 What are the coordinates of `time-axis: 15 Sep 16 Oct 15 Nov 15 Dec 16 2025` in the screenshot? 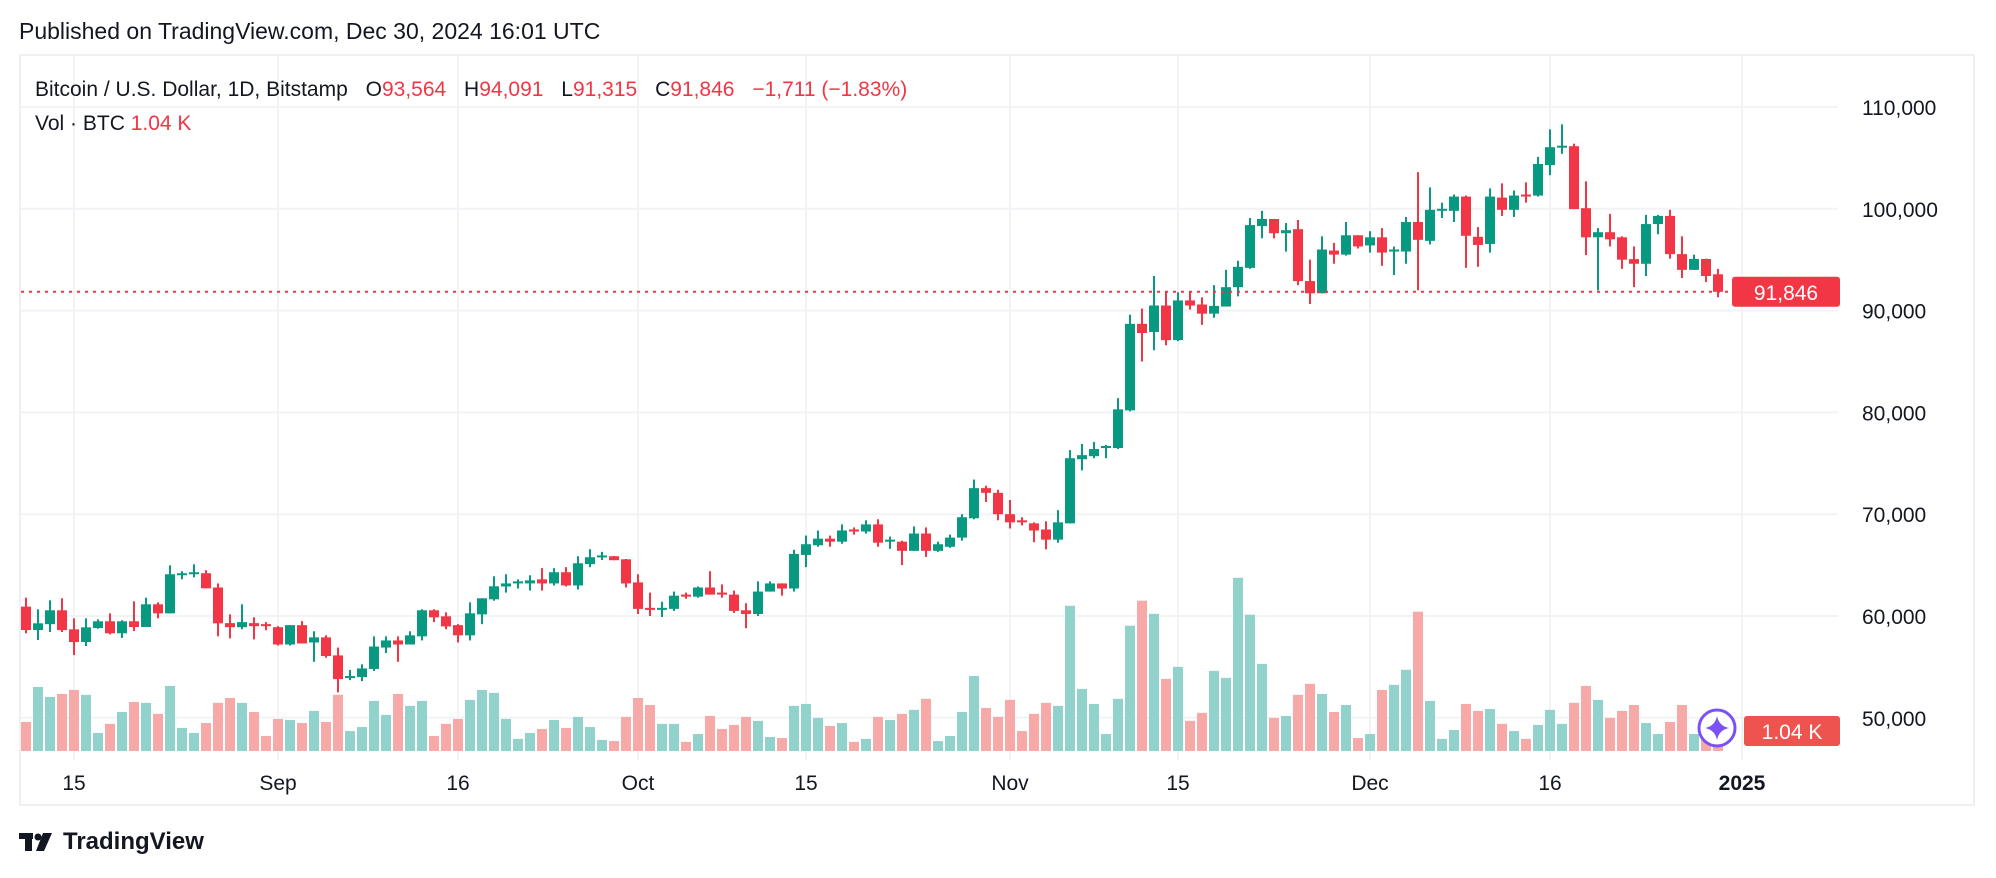 It's located at (913, 783).